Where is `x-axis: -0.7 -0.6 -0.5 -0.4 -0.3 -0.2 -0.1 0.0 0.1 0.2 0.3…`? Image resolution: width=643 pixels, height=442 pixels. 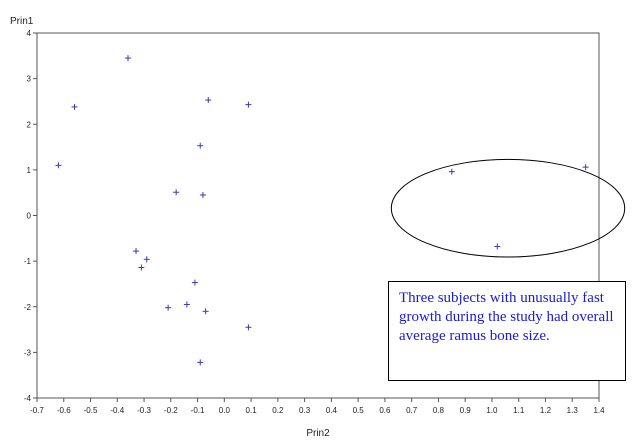 x-axis: -0.7 -0.6 -0.5 -0.4 -0.3 -0.2 -0.1 0.0 0.1 0.2 0.3… is located at coordinates (317, 406).